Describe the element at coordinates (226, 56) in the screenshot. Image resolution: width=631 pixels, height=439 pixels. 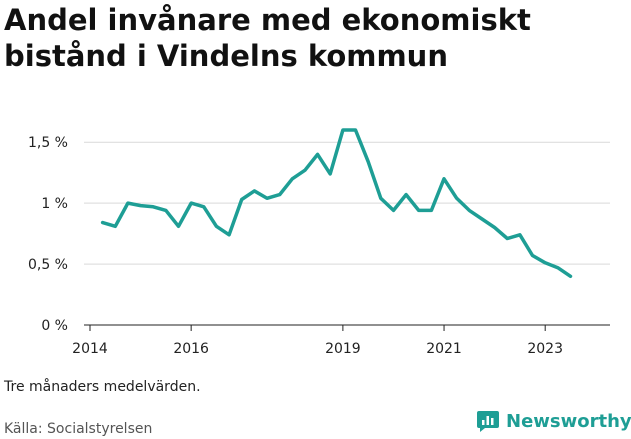
I see `title-line-2: bistånd i Vindelns kommun` at that location.